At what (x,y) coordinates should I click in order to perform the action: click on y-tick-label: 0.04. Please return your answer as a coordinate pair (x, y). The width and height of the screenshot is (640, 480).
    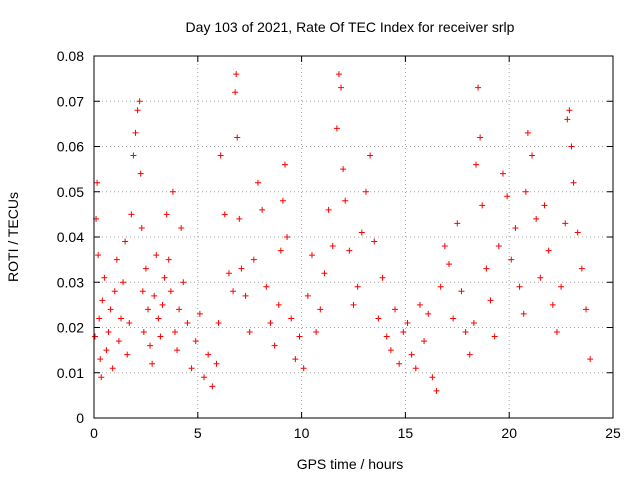
    Looking at the image, I should click on (70, 237).